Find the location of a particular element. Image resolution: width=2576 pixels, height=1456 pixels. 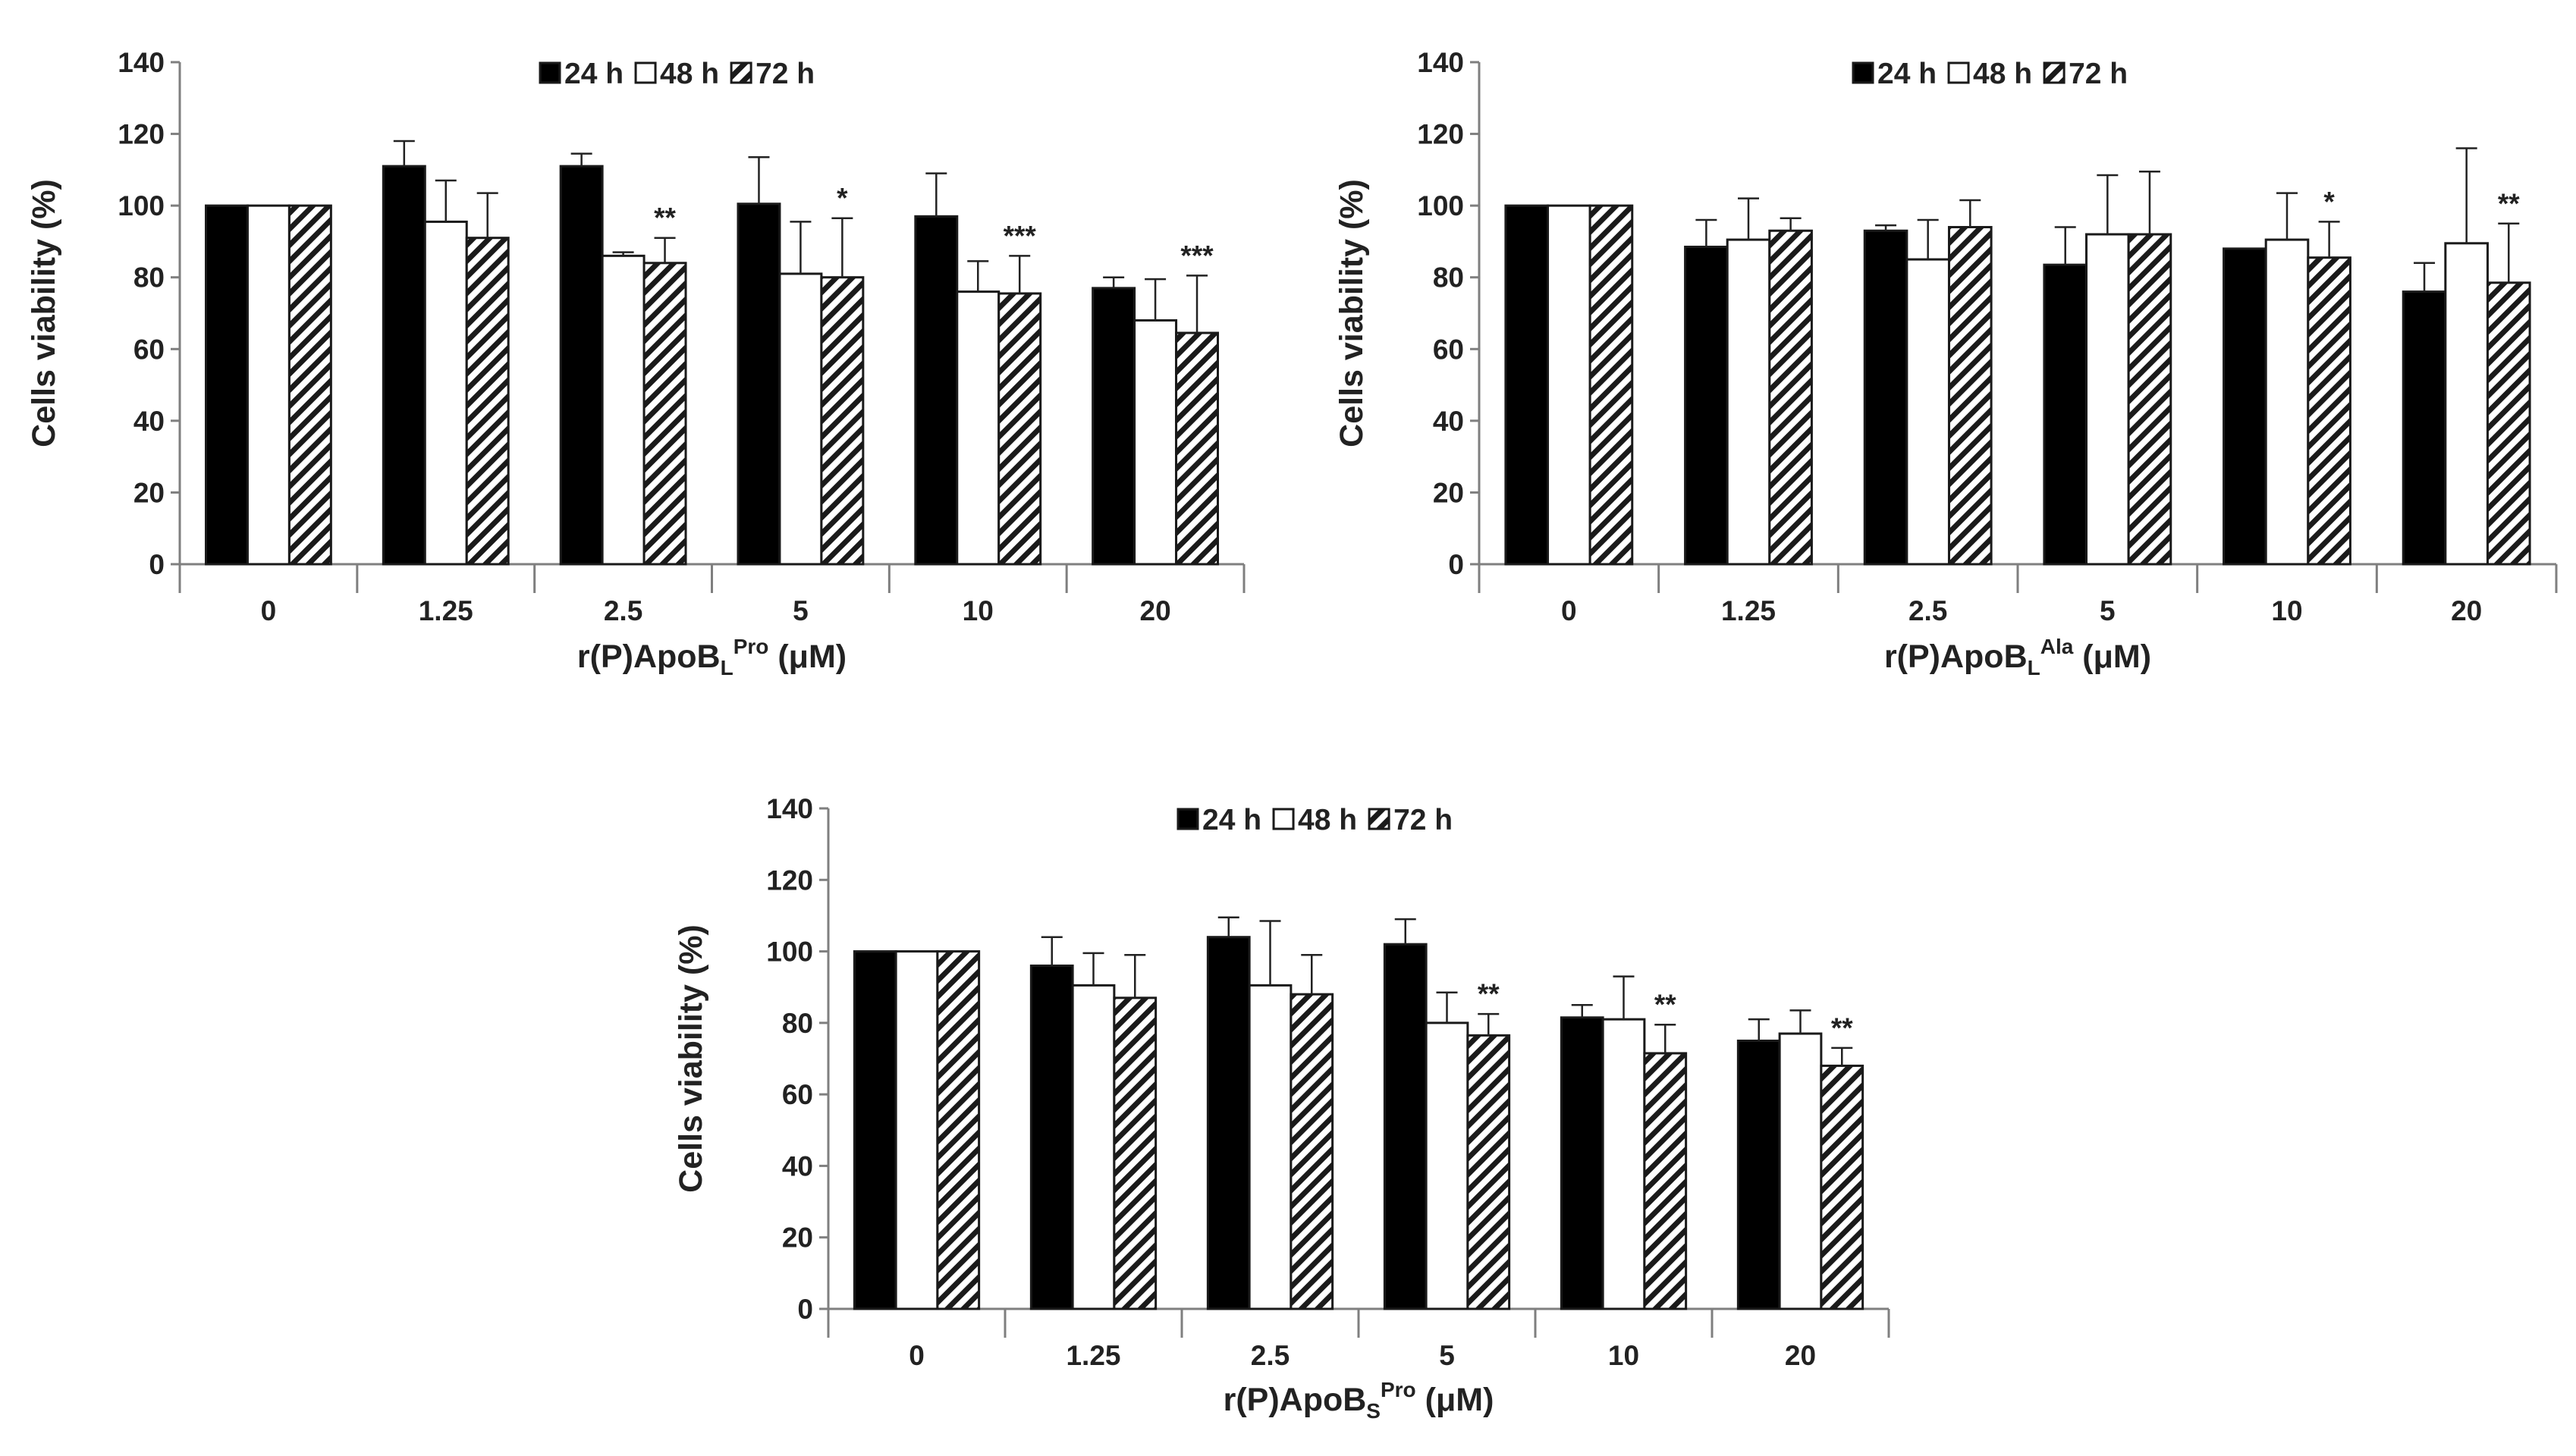

x-axis-title: r(P)ApoBSPro (μM) is located at coordinates (1359, 1400).